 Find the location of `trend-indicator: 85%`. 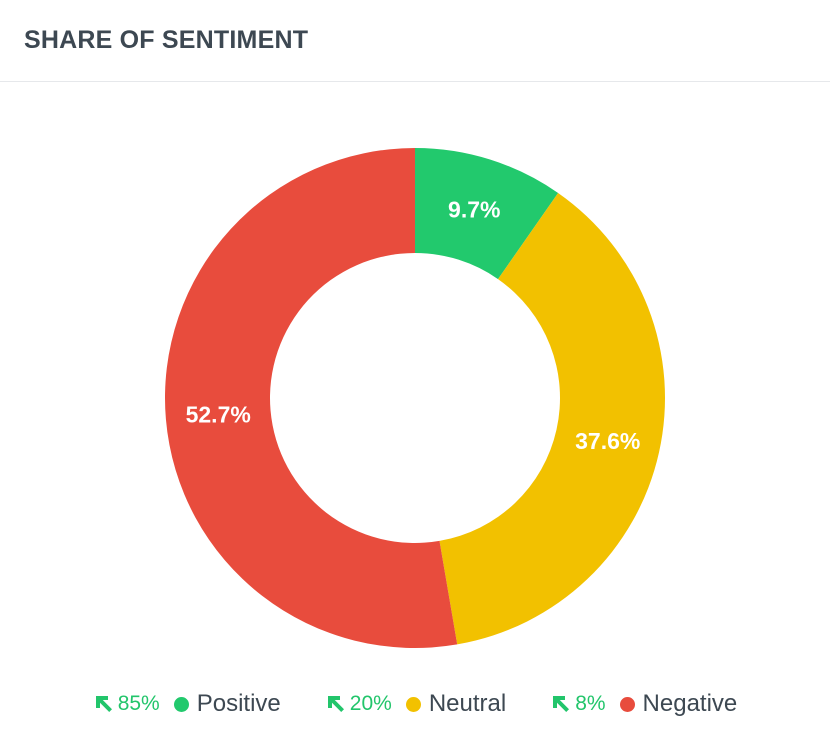

trend-indicator: 85% is located at coordinates (126, 704).